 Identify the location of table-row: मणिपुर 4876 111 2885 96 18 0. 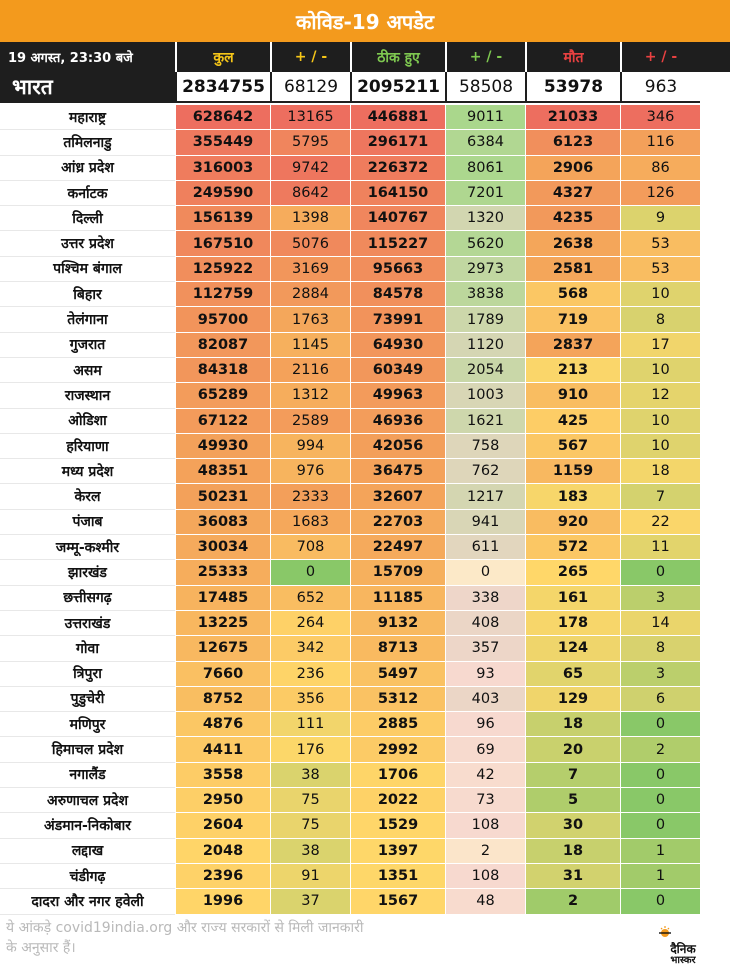
(365, 725).